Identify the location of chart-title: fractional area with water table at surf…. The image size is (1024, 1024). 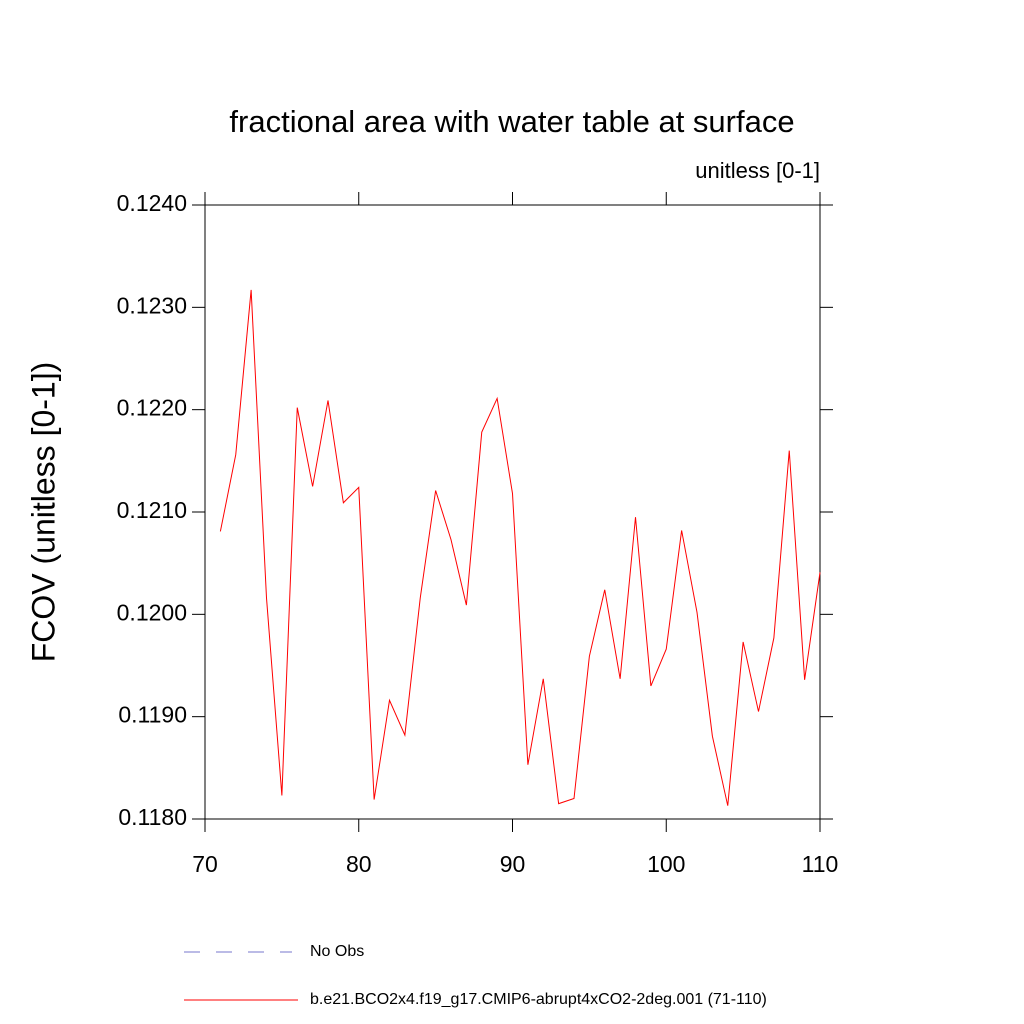
(511, 121).